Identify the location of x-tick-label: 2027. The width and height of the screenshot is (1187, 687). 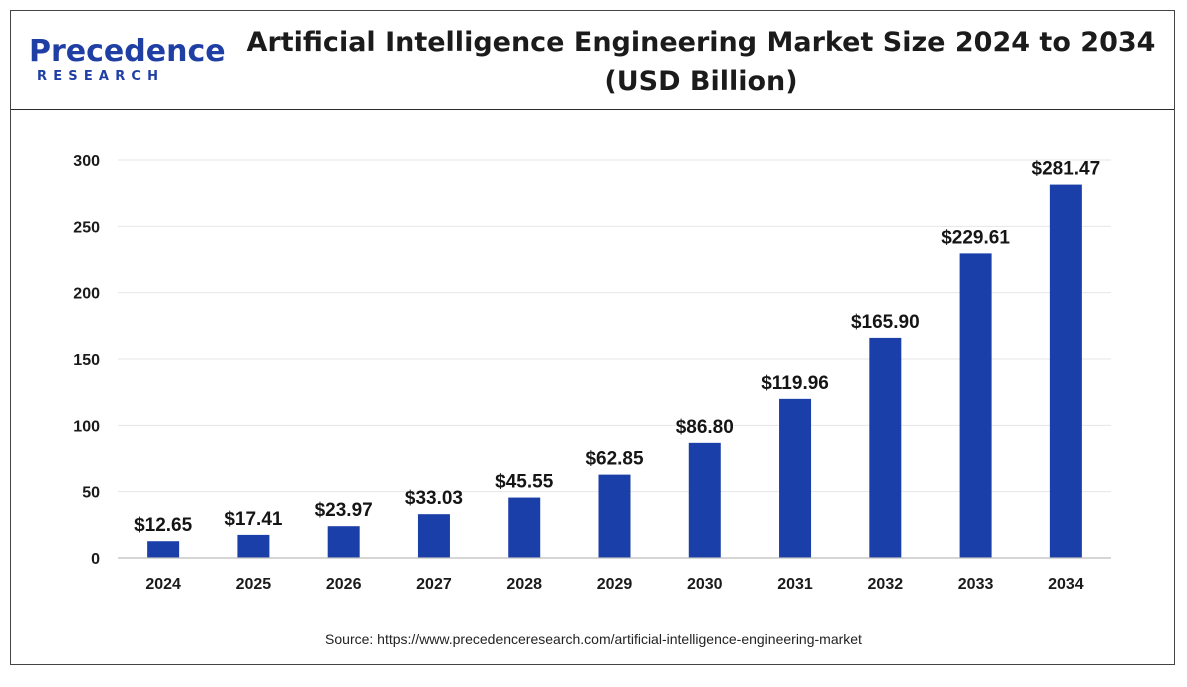
(434, 584).